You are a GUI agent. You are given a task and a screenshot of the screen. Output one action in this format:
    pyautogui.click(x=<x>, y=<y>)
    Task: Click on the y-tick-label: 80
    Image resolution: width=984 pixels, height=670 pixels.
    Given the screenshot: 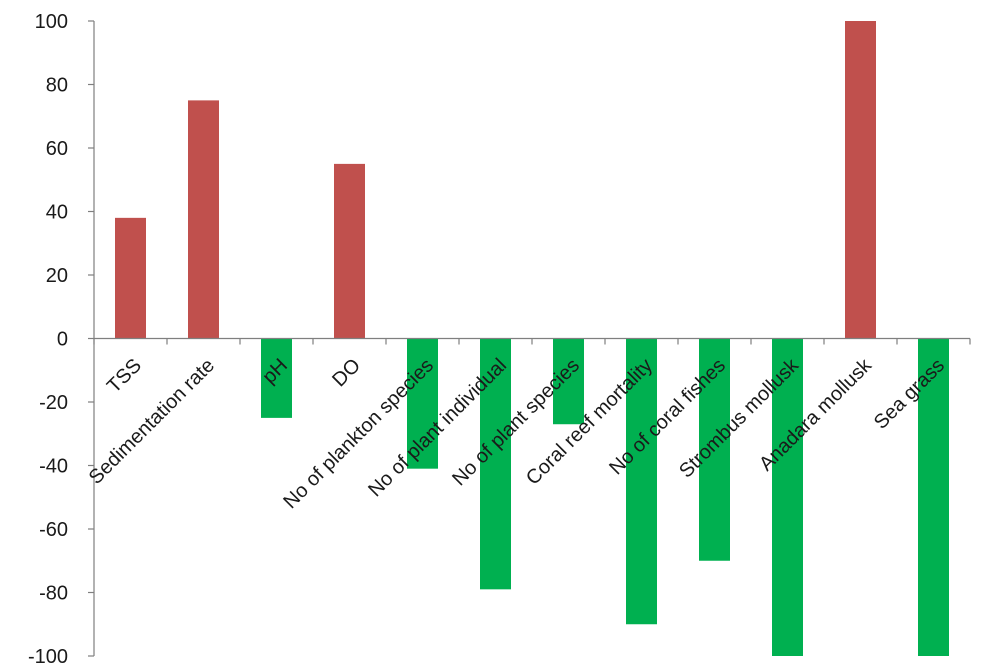 What is the action you would take?
    pyautogui.click(x=57, y=86)
    